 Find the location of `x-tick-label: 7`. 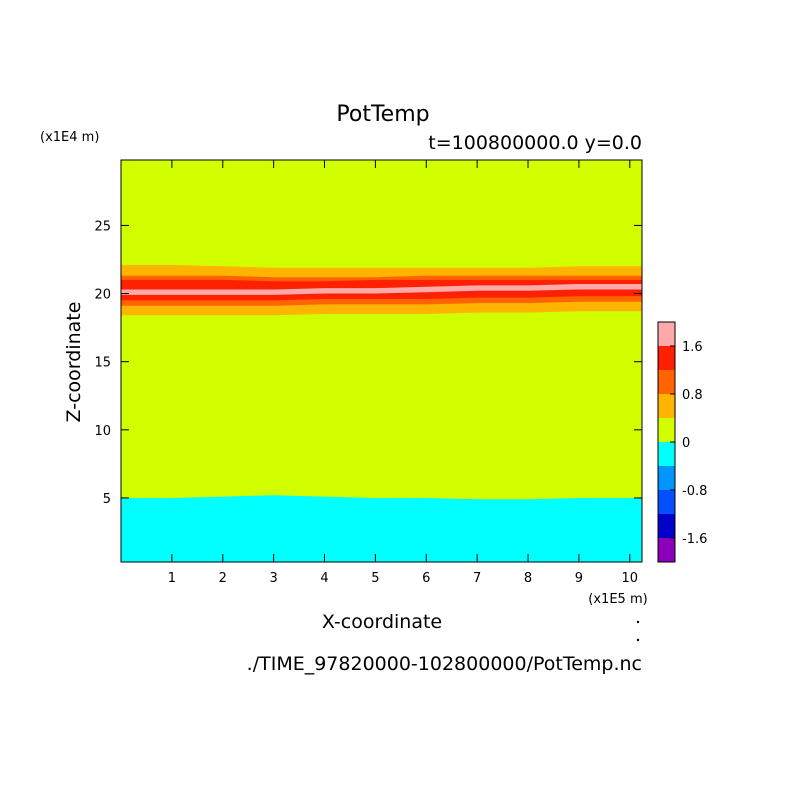

x-tick-label: 7 is located at coordinates (477, 578).